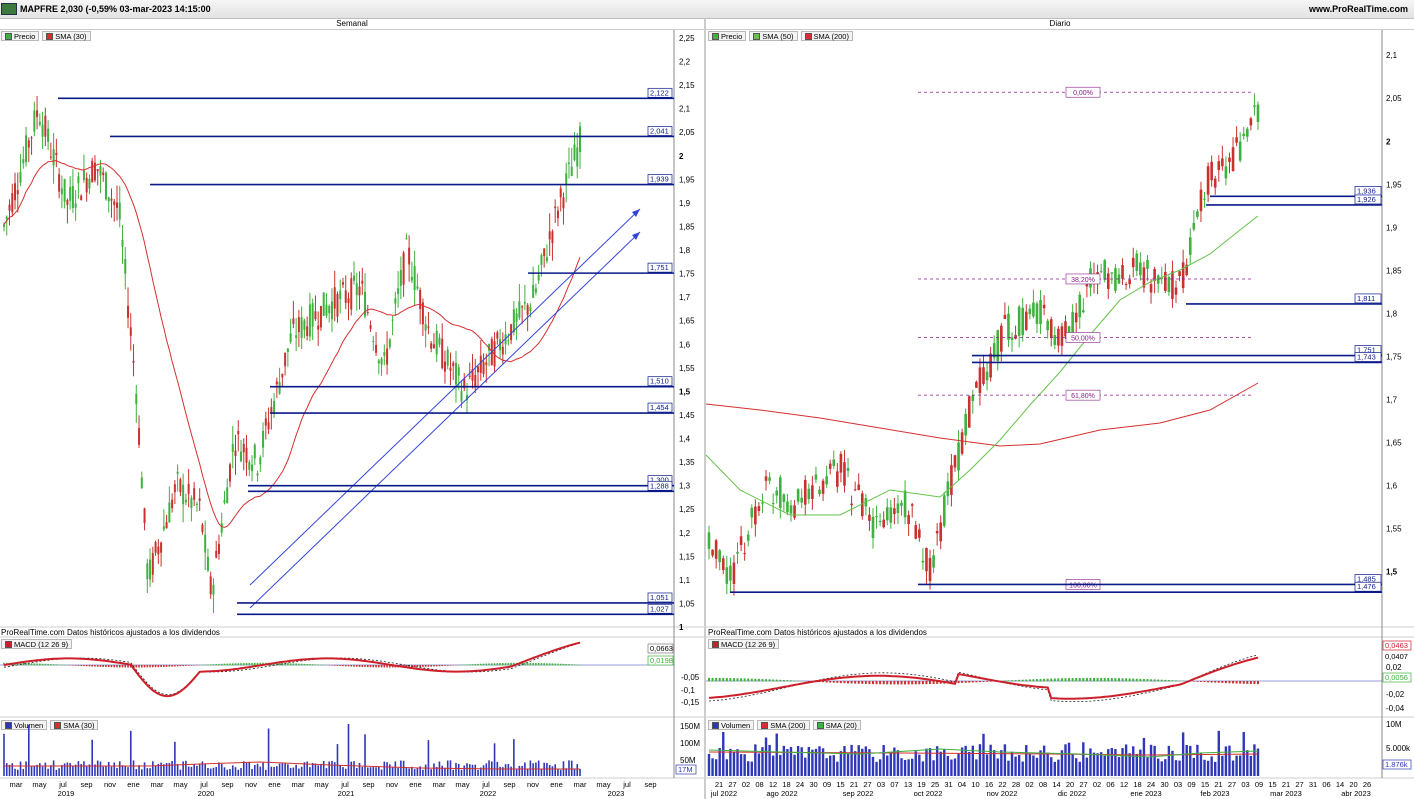 Image resolution: width=1414 pixels, height=799 pixels. I want to click on daily-legend-item: SMA (50), so click(773, 36).